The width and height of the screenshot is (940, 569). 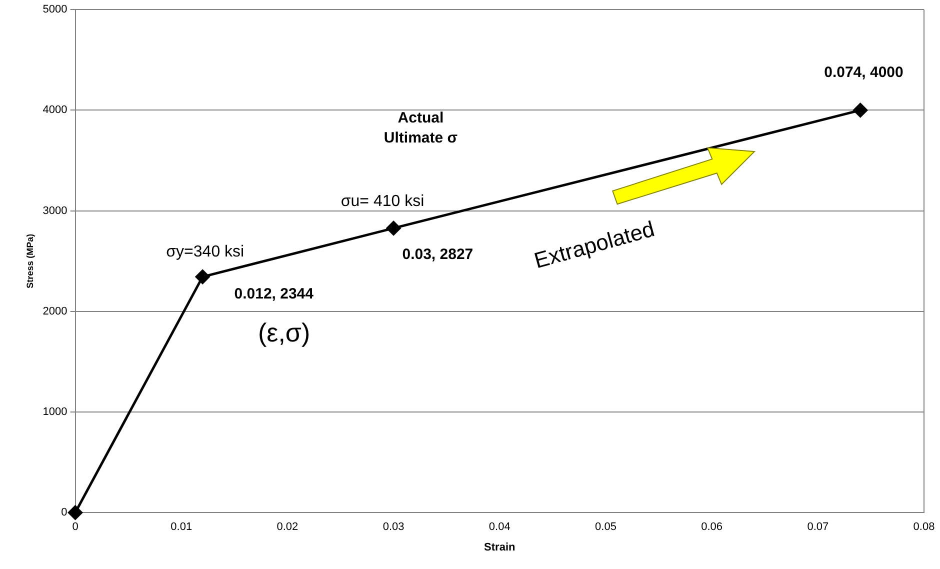 What do you see at coordinates (205, 251) in the screenshot?
I see `annotation: σy=340 ksi` at bounding box center [205, 251].